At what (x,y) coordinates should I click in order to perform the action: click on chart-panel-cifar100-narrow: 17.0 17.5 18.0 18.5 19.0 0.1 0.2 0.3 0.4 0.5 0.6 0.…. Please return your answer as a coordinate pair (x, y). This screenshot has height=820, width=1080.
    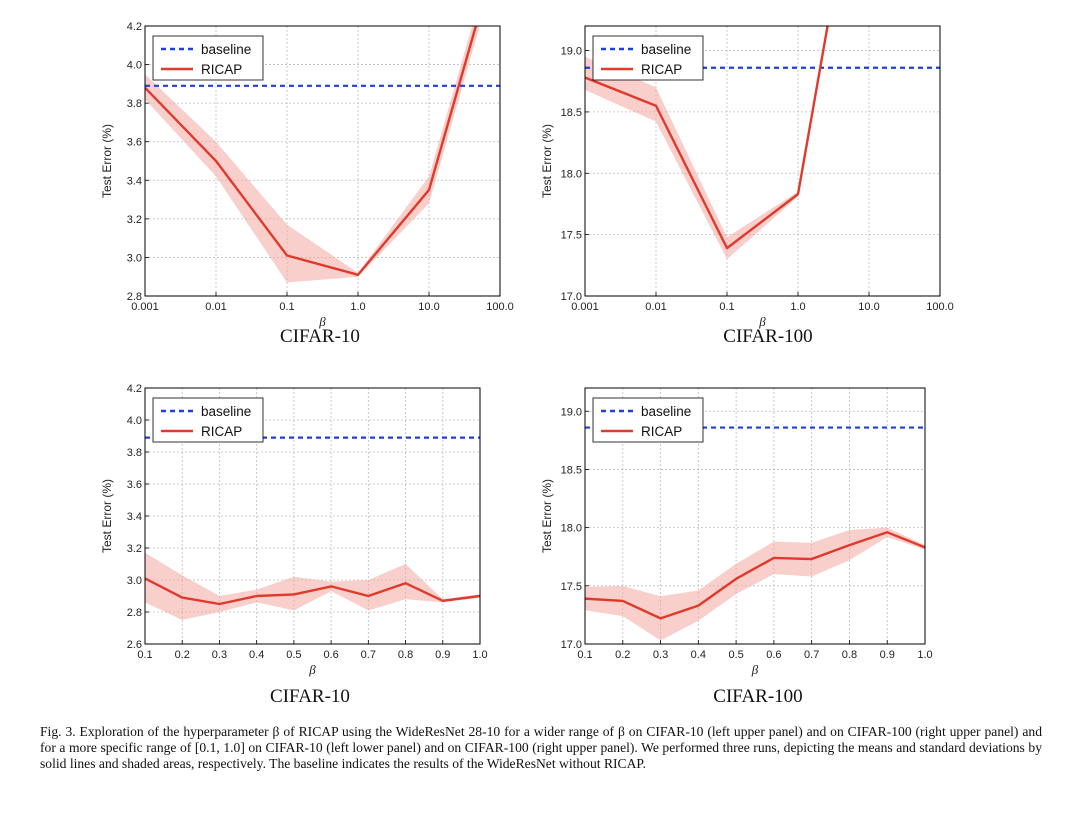
    Looking at the image, I should click on (740, 531).